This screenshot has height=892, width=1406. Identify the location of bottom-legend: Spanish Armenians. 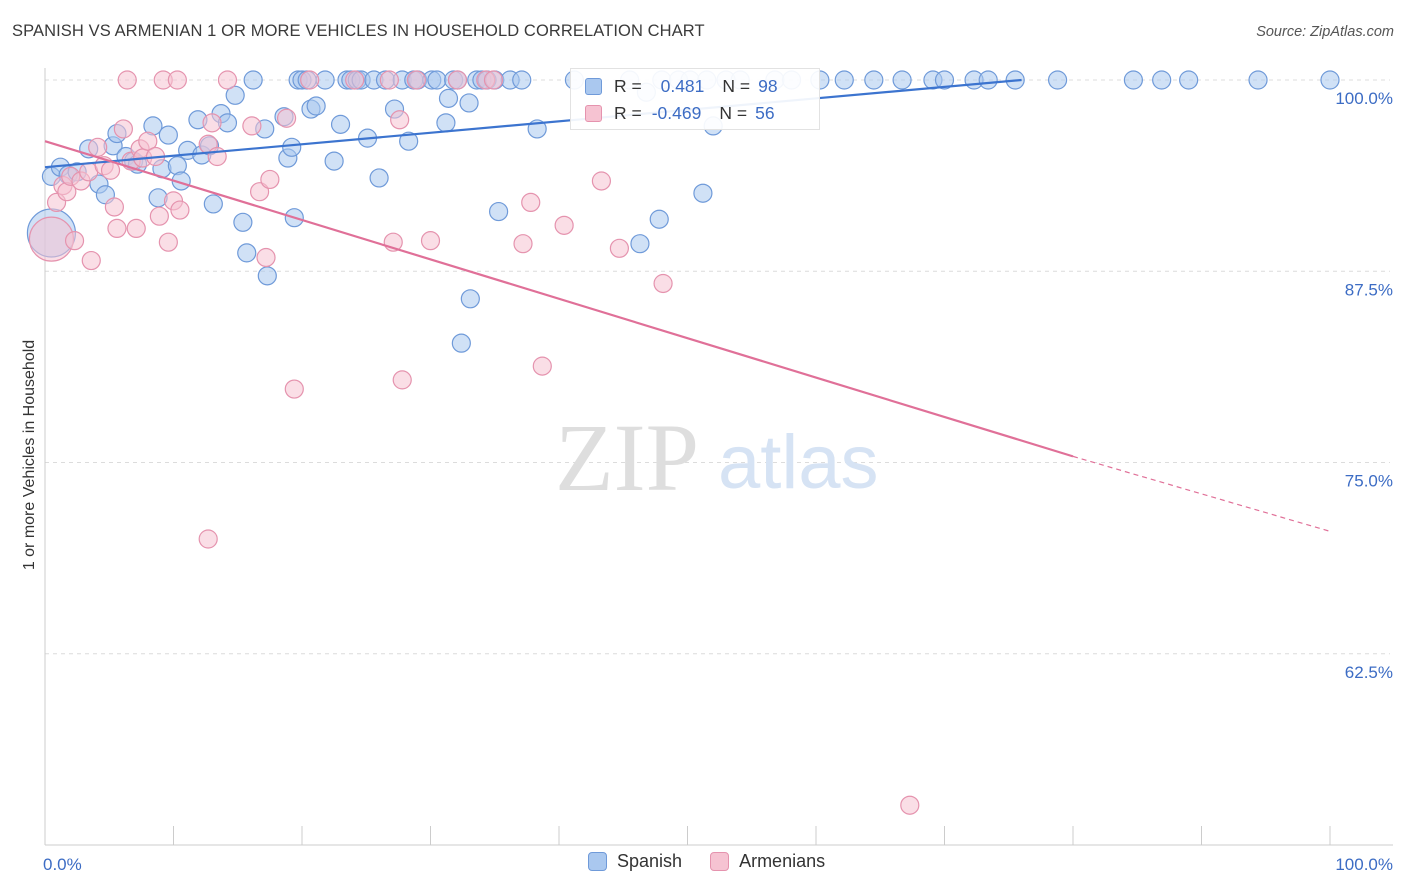
(720, 861).